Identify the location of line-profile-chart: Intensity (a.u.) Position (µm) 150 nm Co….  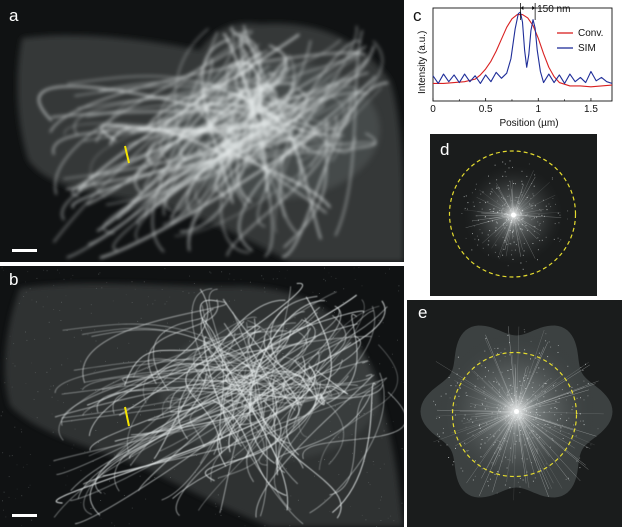
(515, 66).